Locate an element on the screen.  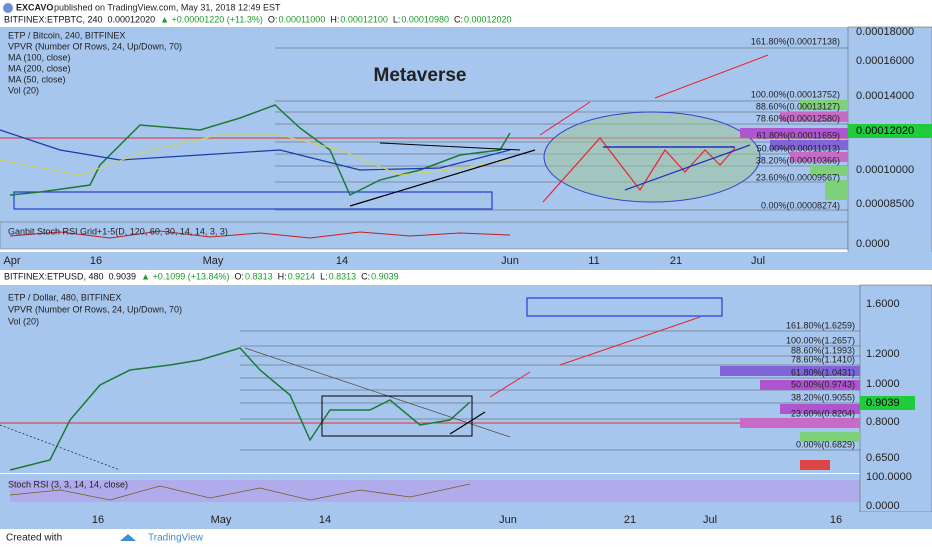
stoch-band is located at coordinates (435, 491).